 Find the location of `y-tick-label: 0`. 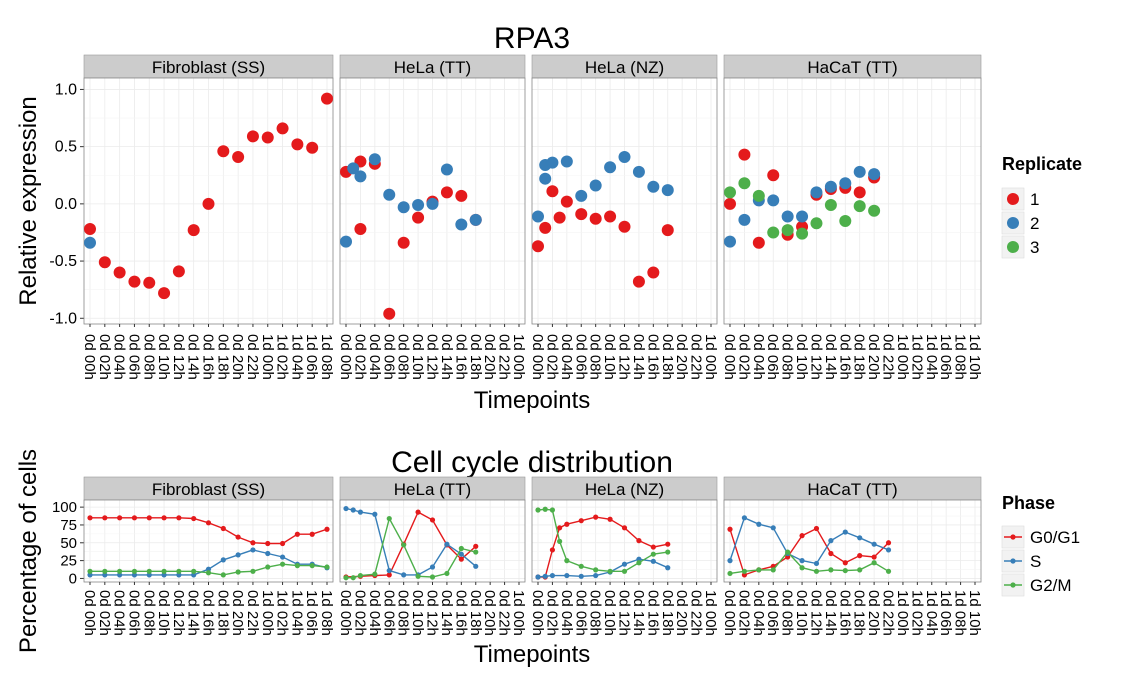

y-tick-label: 0 is located at coordinates (73, 578).